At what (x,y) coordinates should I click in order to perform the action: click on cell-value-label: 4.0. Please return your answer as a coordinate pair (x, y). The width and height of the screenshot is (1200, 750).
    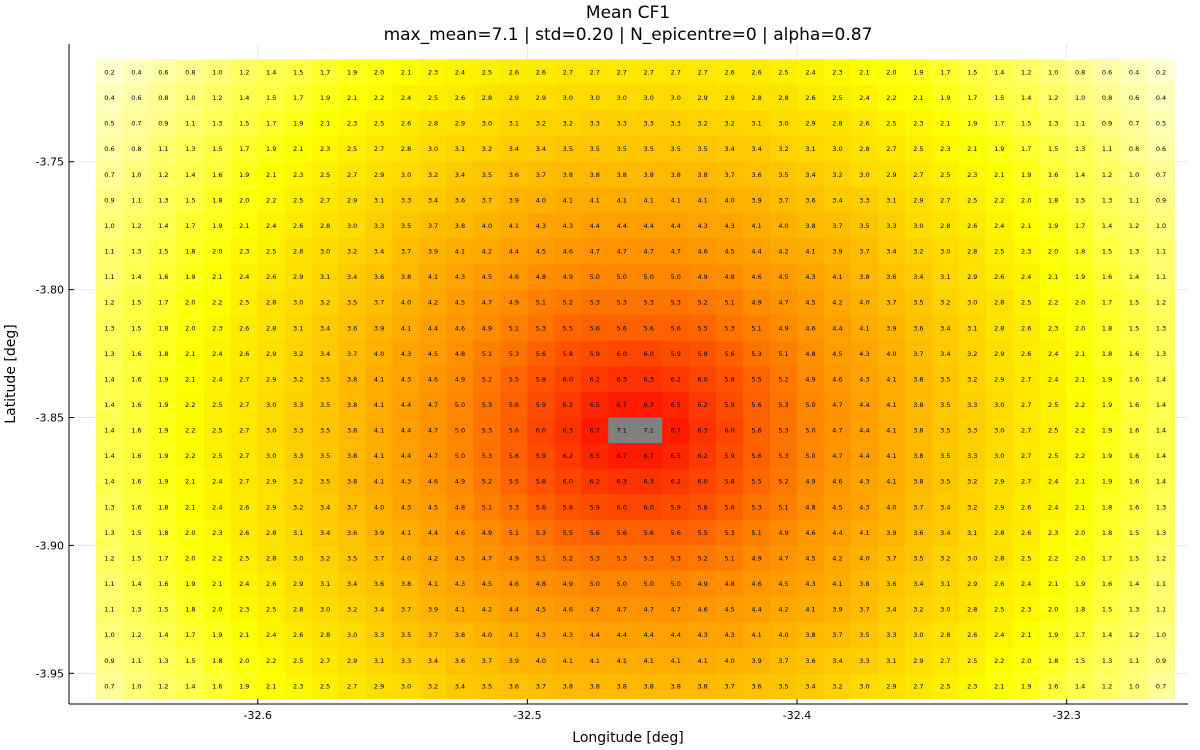
    Looking at the image, I should click on (487, 635).